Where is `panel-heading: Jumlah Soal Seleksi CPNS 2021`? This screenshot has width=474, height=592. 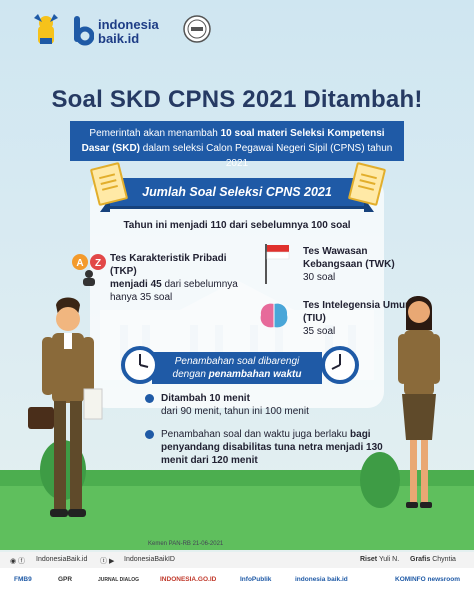
panel-heading: Jumlah Soal Seleksi CPNS 2021 is located at coordinates (237, 192).